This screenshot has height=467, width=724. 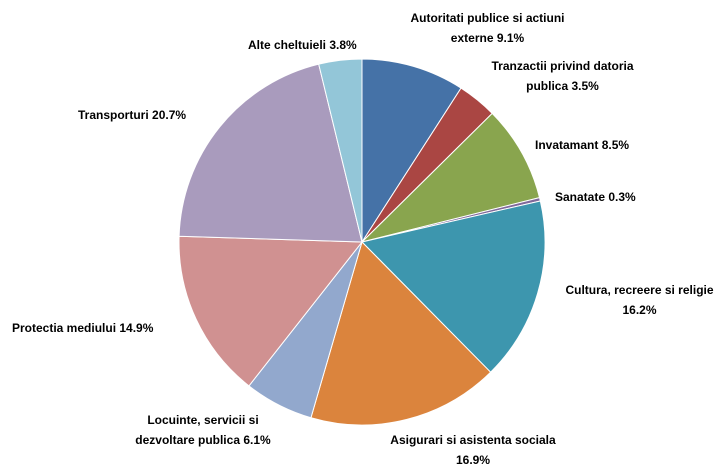 I want to click on value-label: 8.5%, so click(x=615, y=145).